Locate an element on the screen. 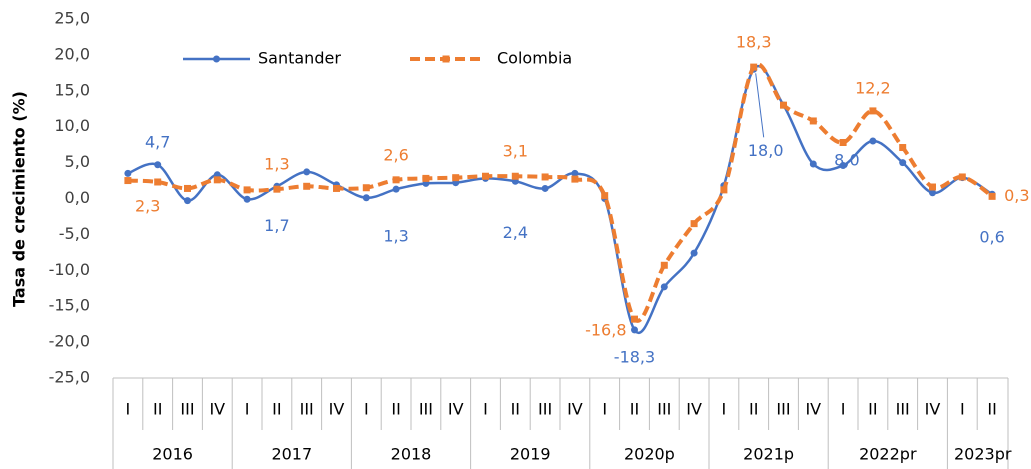  y-tick-label: 25,0 is located at coordinates (72, 18).